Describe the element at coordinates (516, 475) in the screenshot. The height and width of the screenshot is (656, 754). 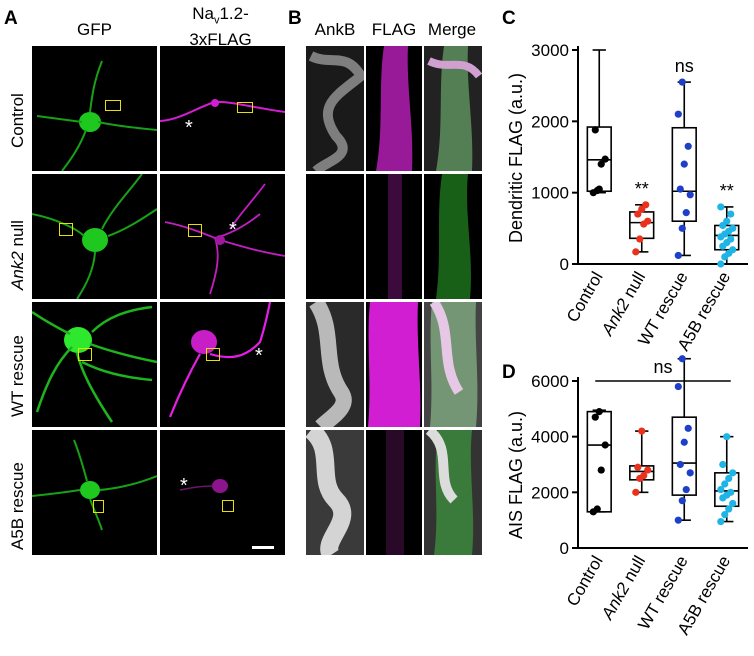
I see `y-axis-label: AIS FLAG (a.u.)` at that location.